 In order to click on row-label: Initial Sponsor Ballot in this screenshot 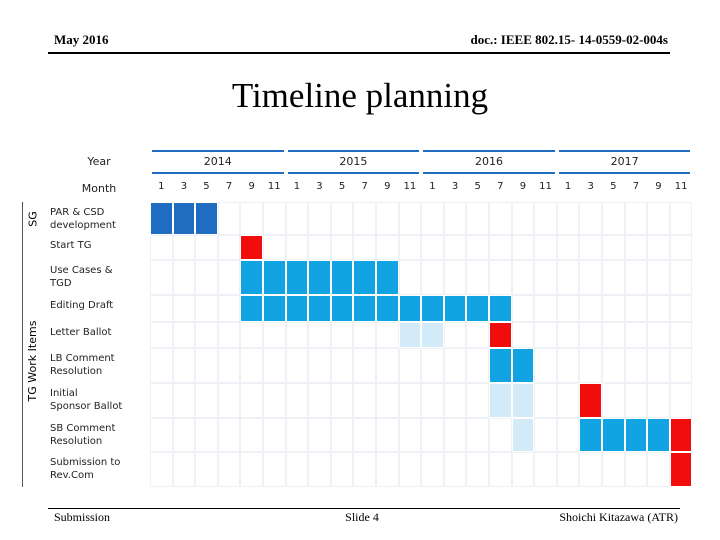, I will do `click(86, 400)`.